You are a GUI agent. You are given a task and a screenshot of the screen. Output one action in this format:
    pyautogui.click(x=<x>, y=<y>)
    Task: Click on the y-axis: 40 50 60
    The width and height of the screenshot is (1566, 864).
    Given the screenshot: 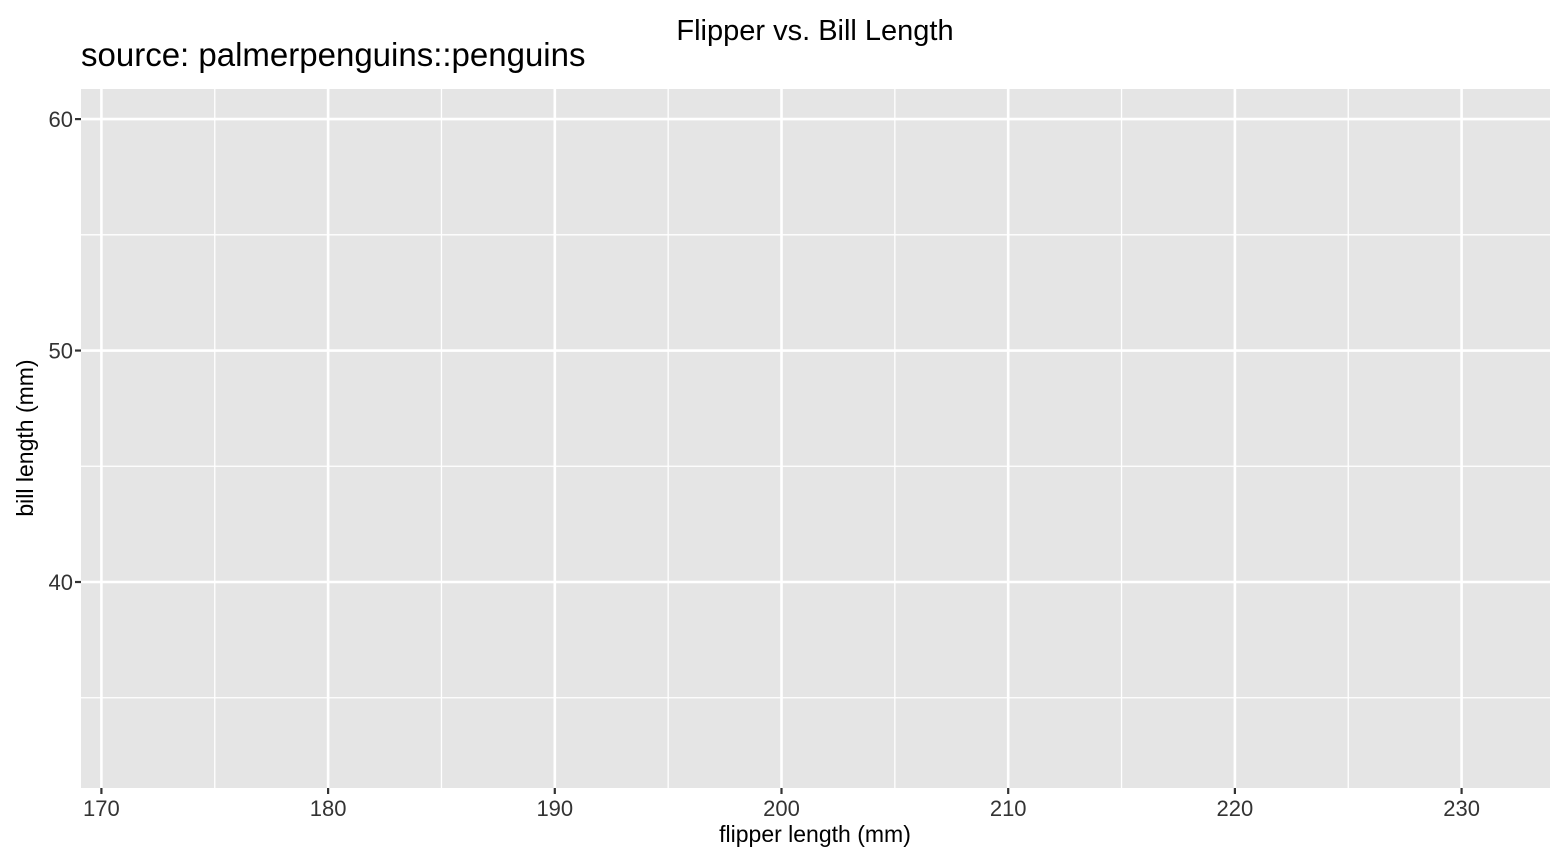 What is the action you would take?
    pyautogui.click(x=65, y=351)
    